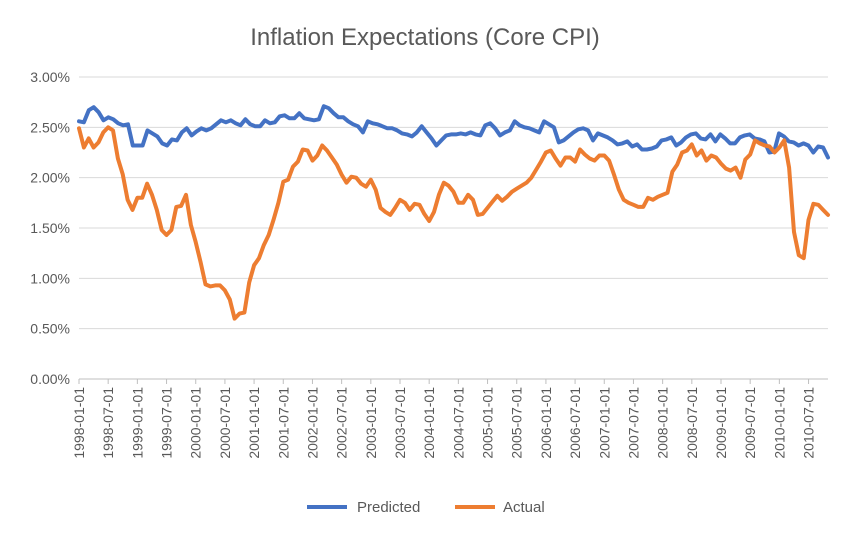  What do you see at coordinates (50, 127) in the screenshot?
I see `y-tick-label: 2.50%` at bounding box center [50, 127].